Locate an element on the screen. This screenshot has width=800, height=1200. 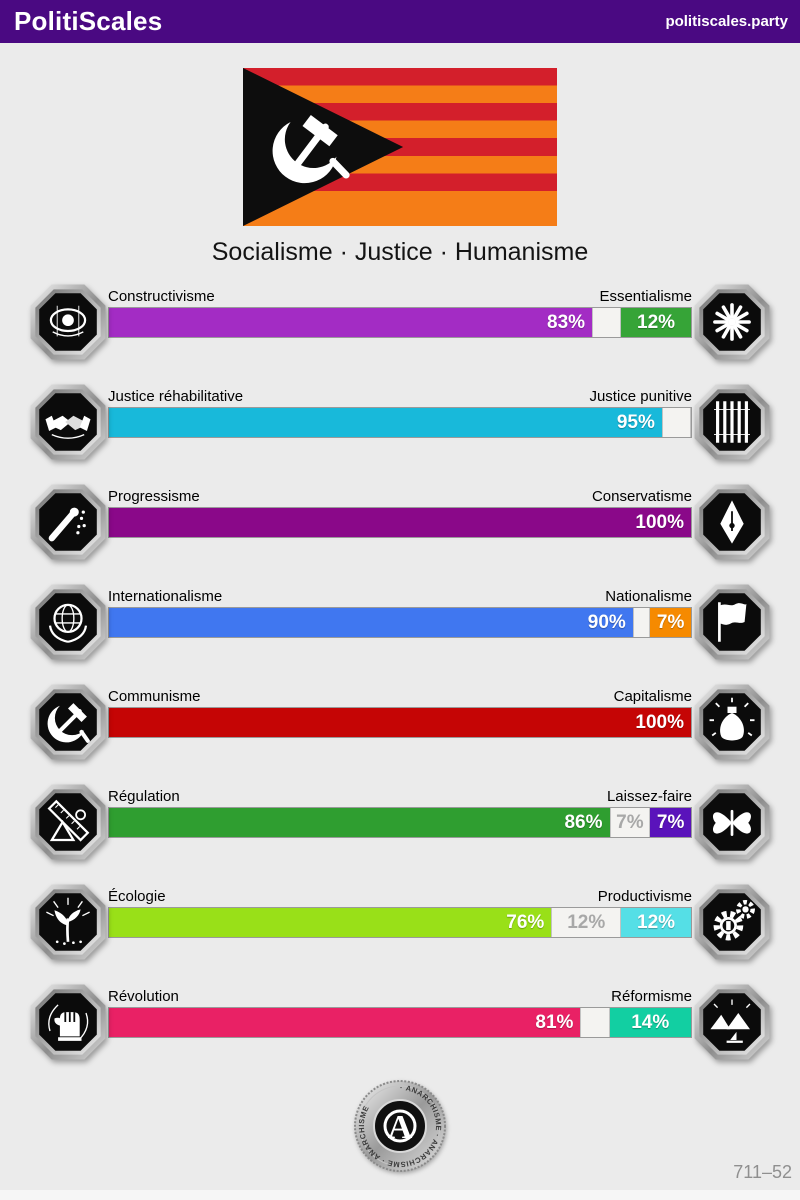
axis-left-percent: 81% is located at coordinates (554, 1022).